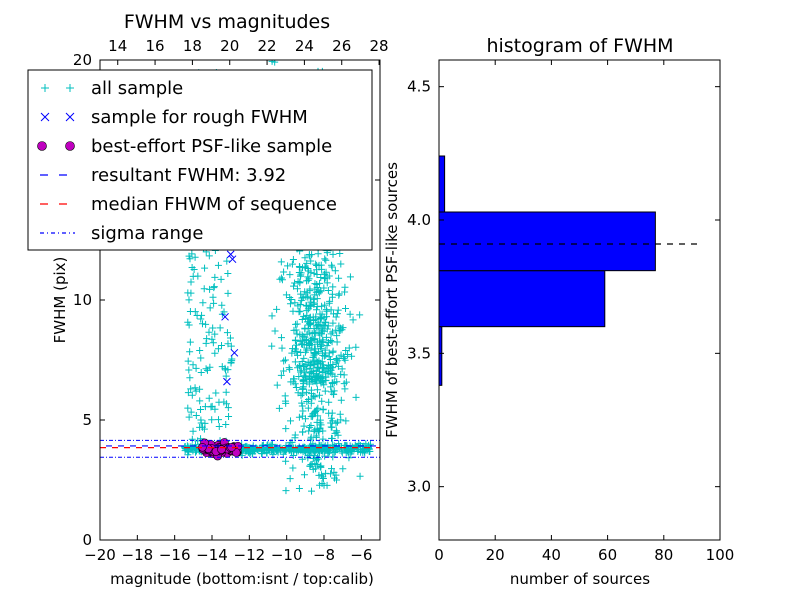 Image resolution: width=800 pixels, height=604 pixels. I want to click on left-y-axis-label: FWHM (pix), so click(60, 300).